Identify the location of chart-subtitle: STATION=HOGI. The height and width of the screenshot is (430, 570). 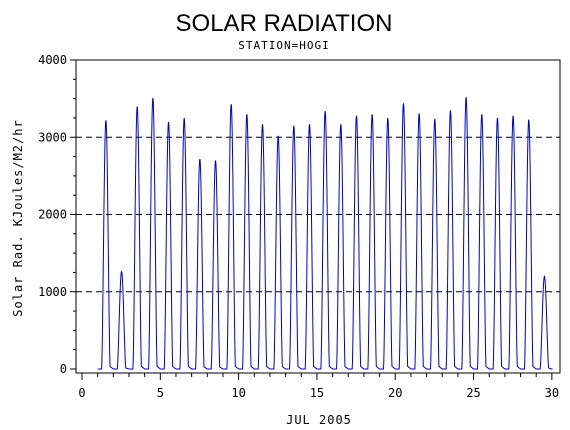
(283, 45).